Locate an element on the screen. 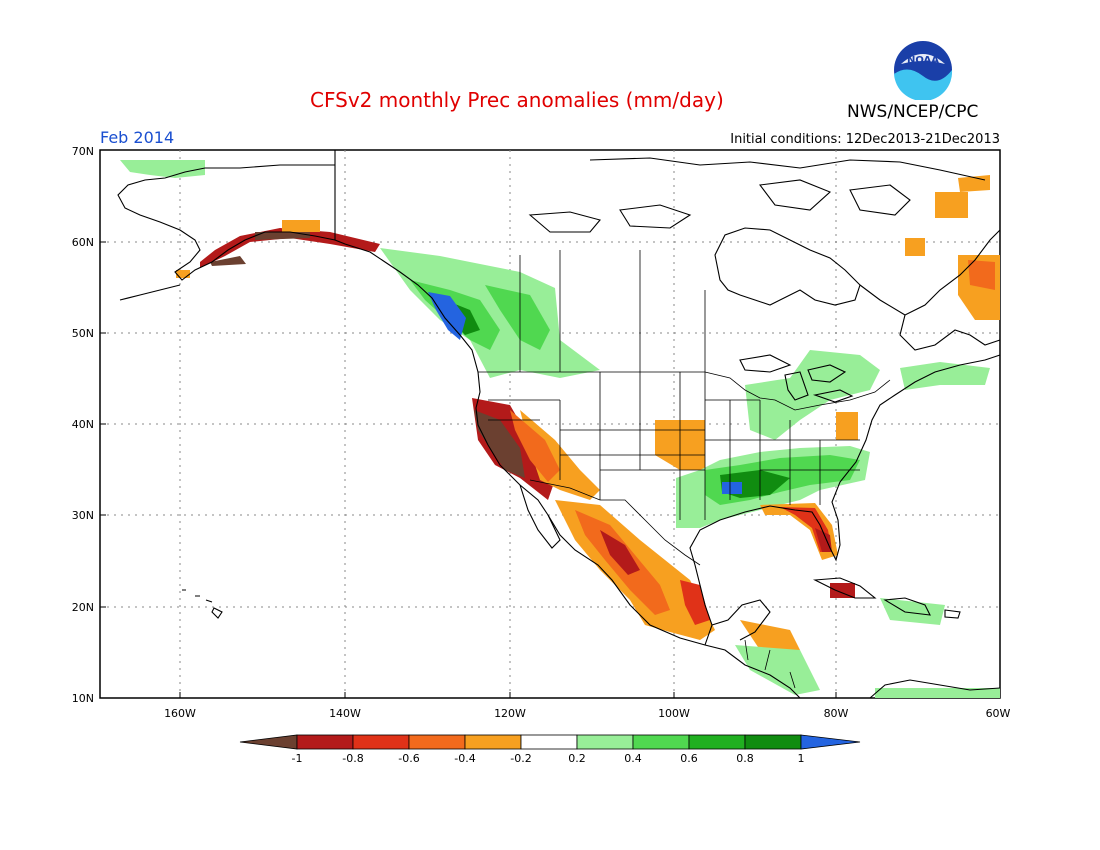 The image size is (1100, 850). anomaly-mexico-red is located at coordinates (620, 552).